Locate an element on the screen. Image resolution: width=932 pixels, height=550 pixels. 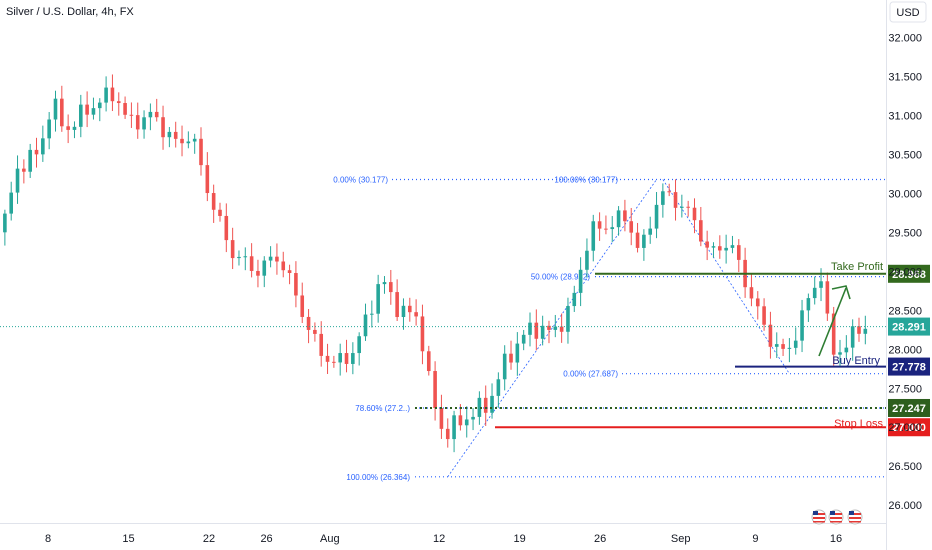
currency-label: USD is located at coordinates (907, 13).